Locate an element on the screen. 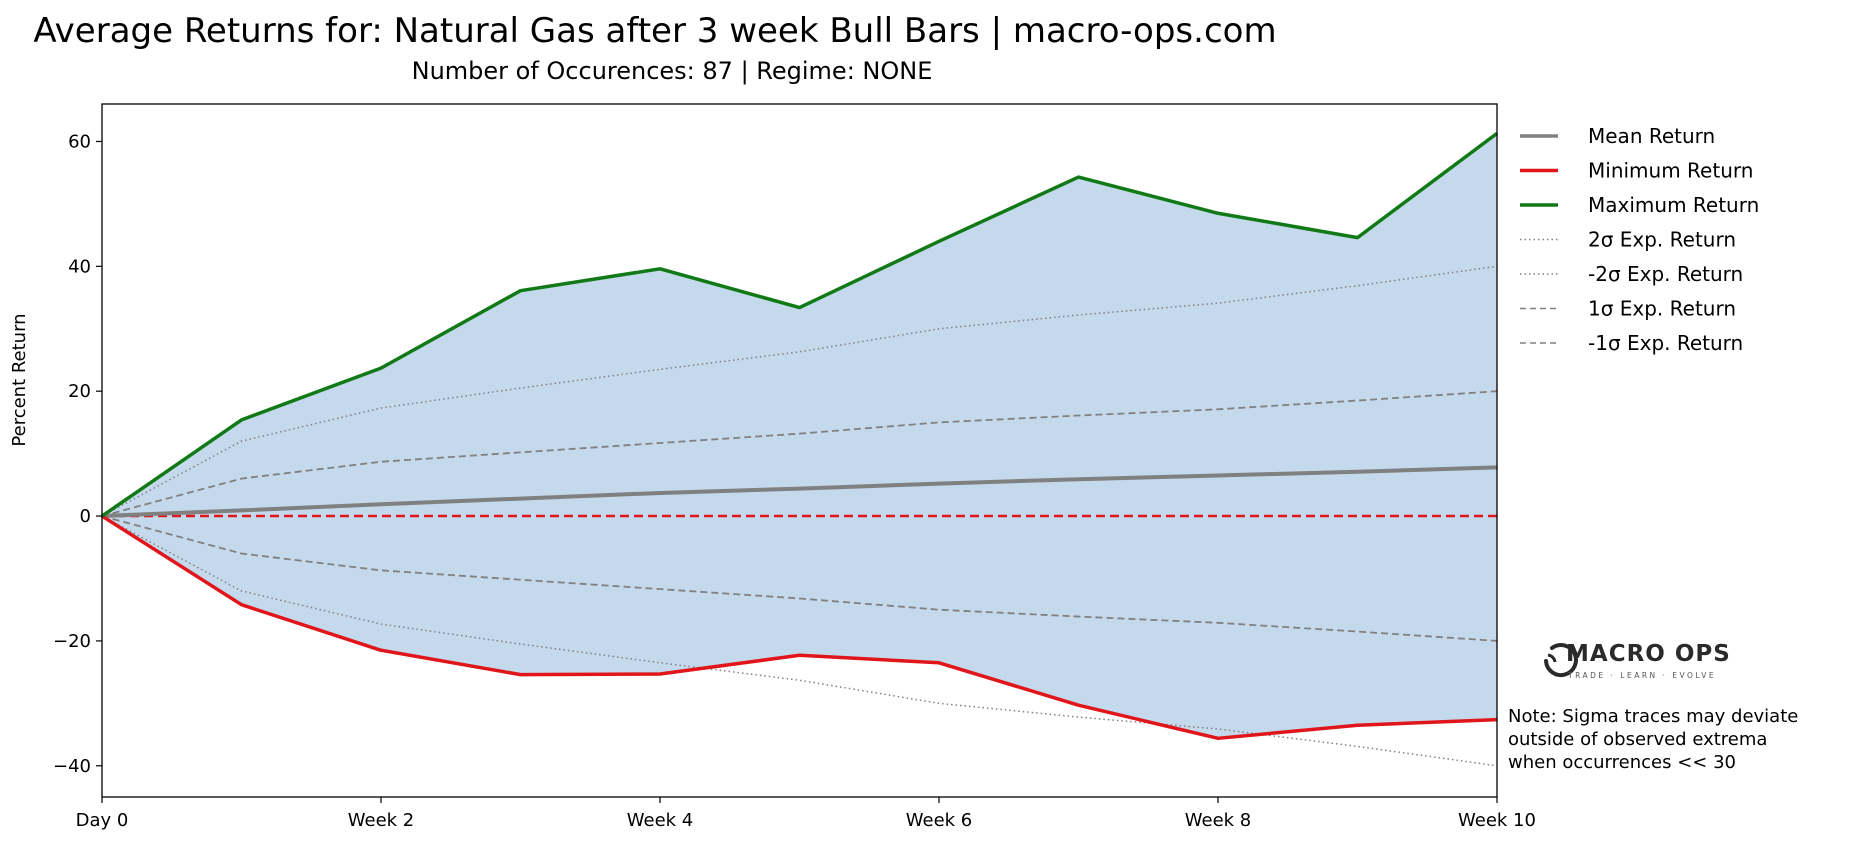  legend-item-maximum-return: Maximum Return is located at coordinates (1639, 205).